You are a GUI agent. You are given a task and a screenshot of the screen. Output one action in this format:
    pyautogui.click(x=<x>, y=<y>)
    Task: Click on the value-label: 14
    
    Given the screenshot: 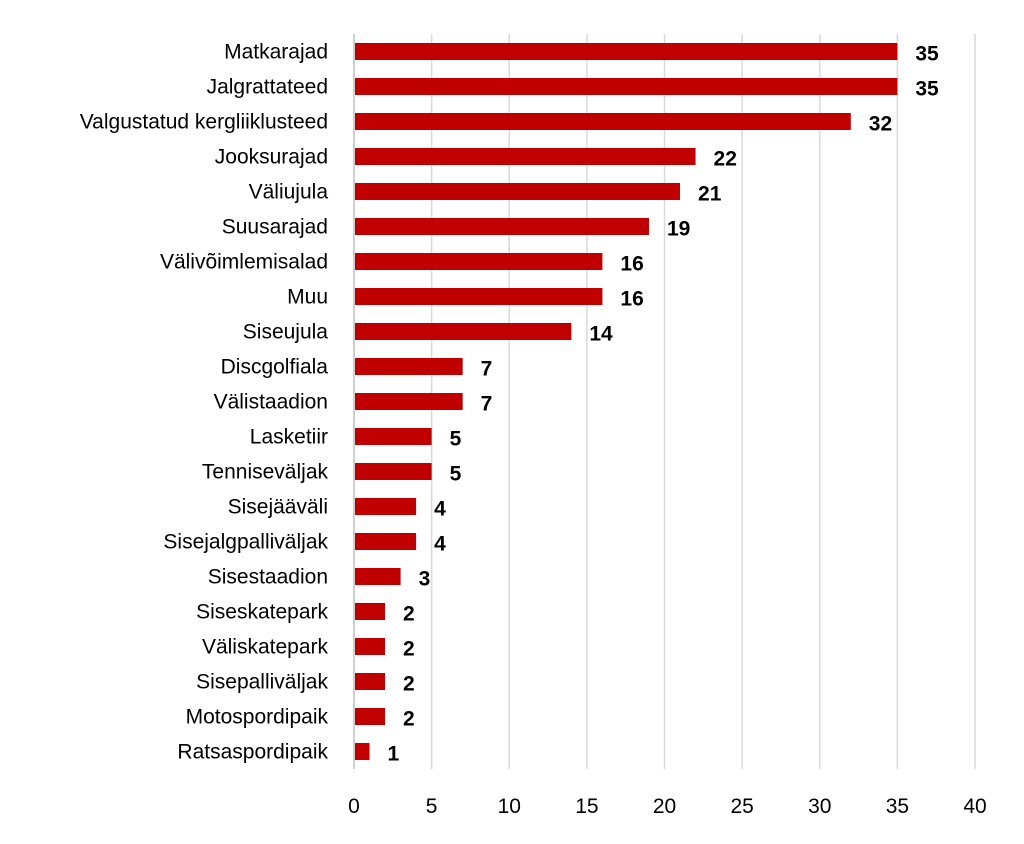 What is the action you would take?
    pyautogui.click(x=601, y=334)
    